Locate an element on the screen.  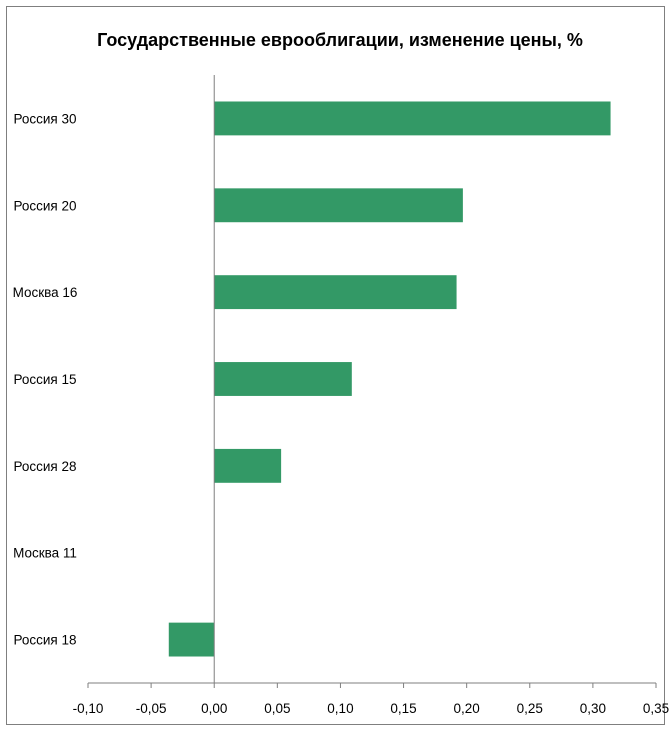
category-label: Россия 30 is located at coordinates (44, 118).